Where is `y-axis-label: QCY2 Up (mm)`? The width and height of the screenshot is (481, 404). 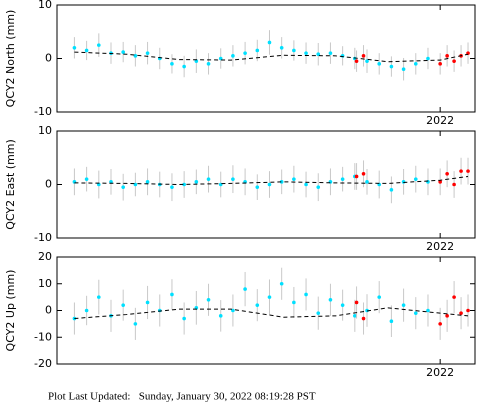 y-axis-label: QCY2 Up (mm) is located at coordinates (10, 311).